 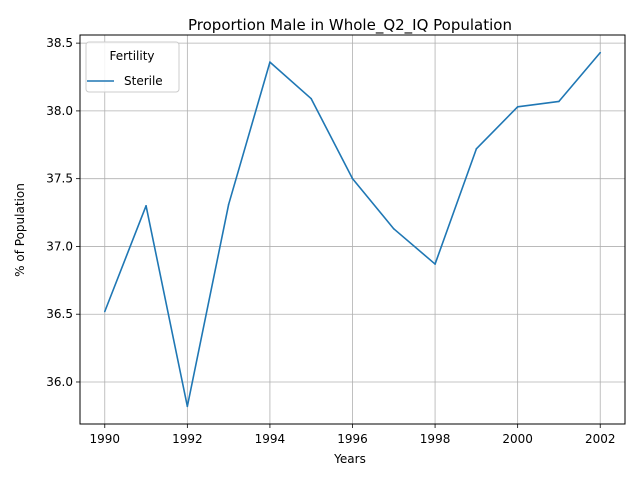 I want to click on y-tick-label: 36.0, so click(x=59, y=382).